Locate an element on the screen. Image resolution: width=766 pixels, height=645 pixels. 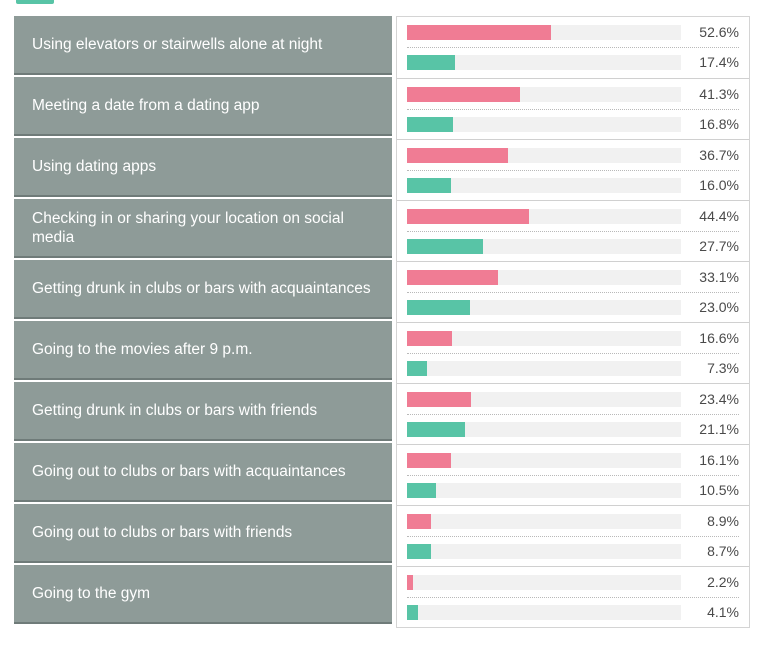
chart-row: 2.2% 4.1% is located at coordinates (573, 597).